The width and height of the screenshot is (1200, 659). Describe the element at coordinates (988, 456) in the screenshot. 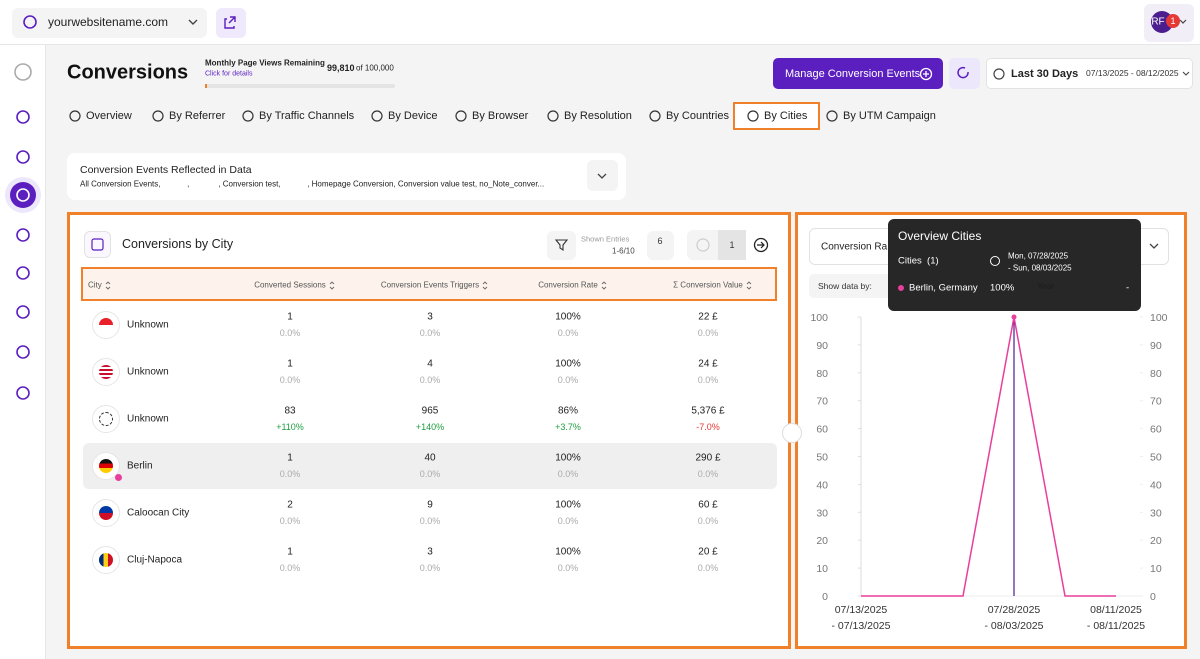

I see `line-series` at that location.